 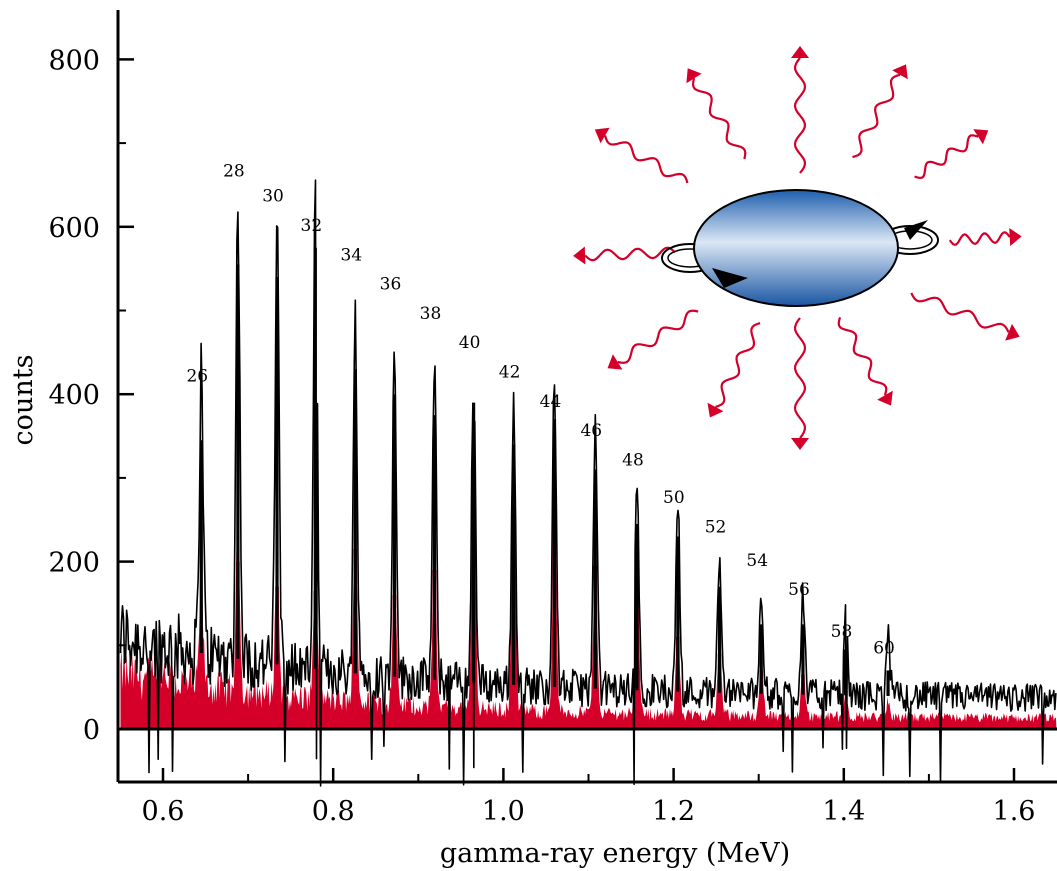 I want to click on spin-label: 52, so click(x=716, y=527).